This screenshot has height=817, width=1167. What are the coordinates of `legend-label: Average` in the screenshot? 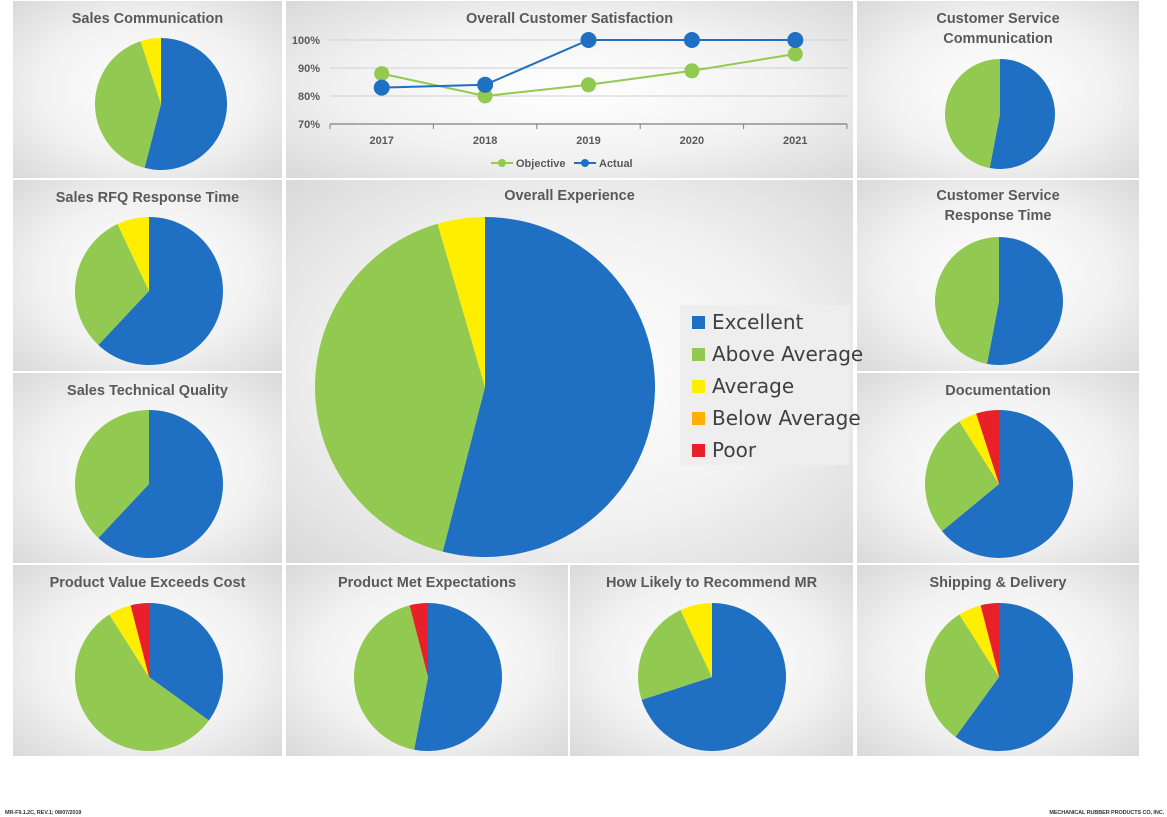 It's located at (753, 386).